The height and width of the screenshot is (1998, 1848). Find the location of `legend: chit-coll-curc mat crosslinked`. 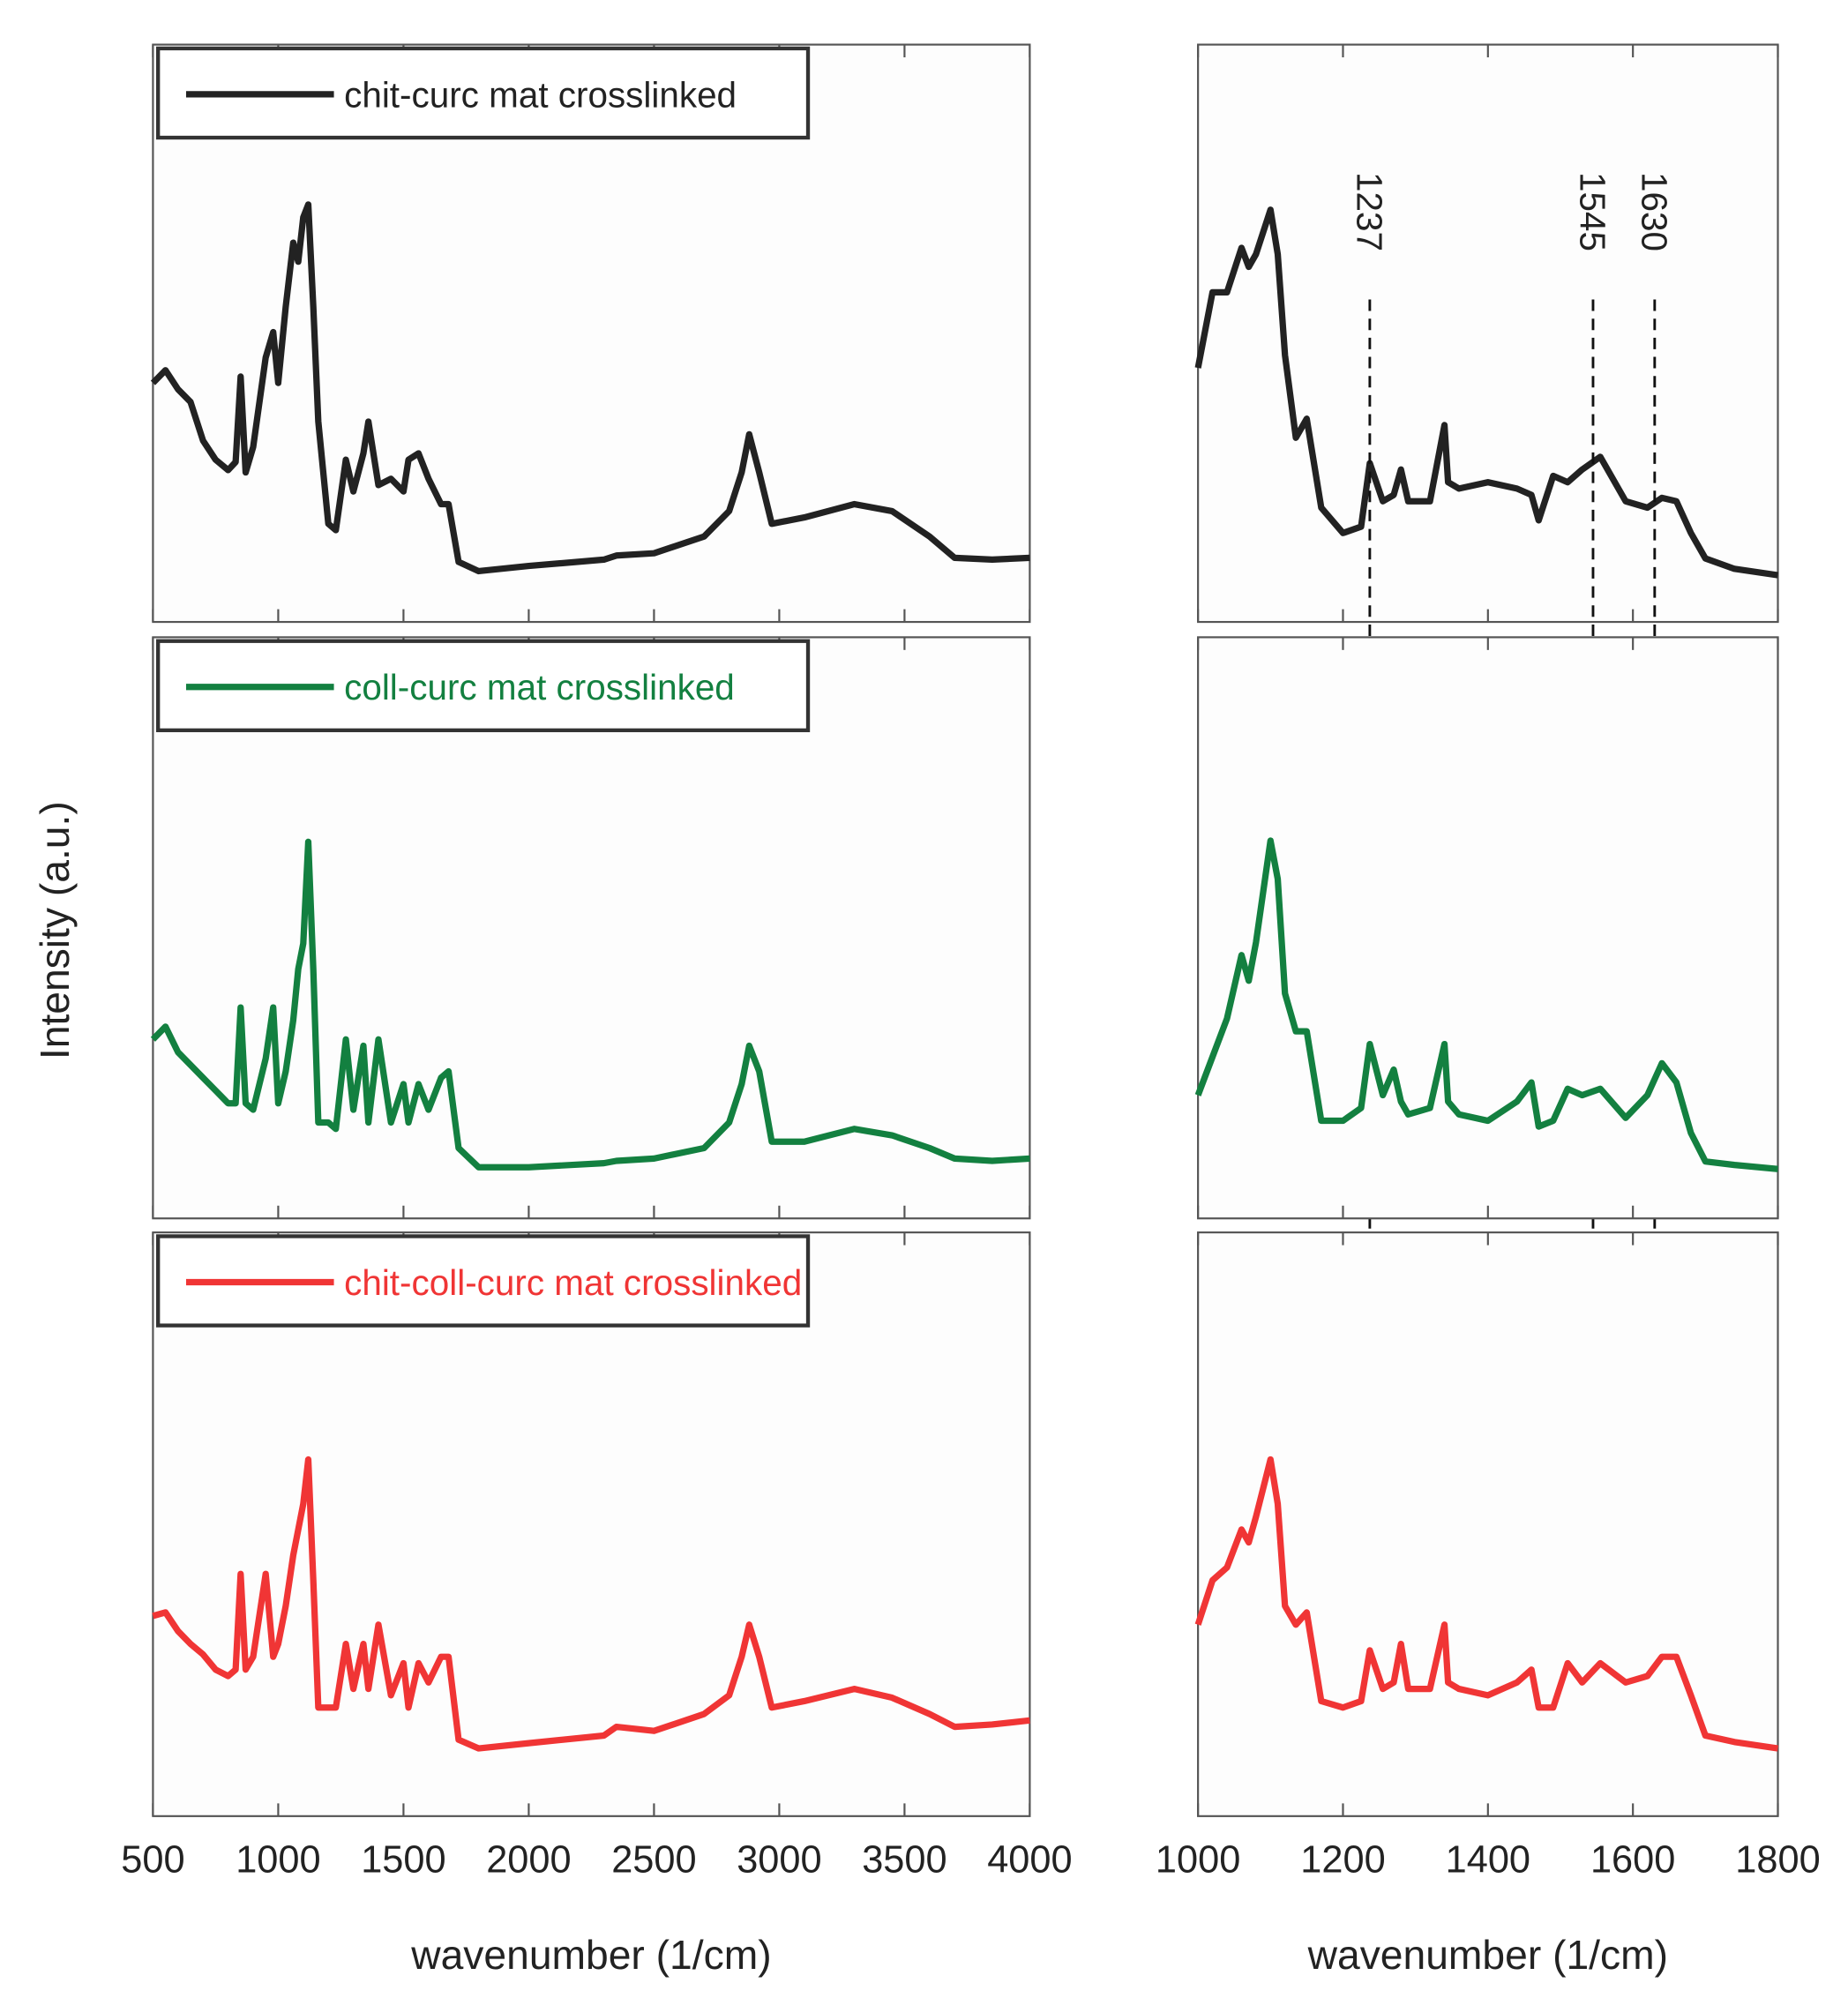

legend: chit-coll-curc mat crosslinked is located at coordinates (484, 1281).